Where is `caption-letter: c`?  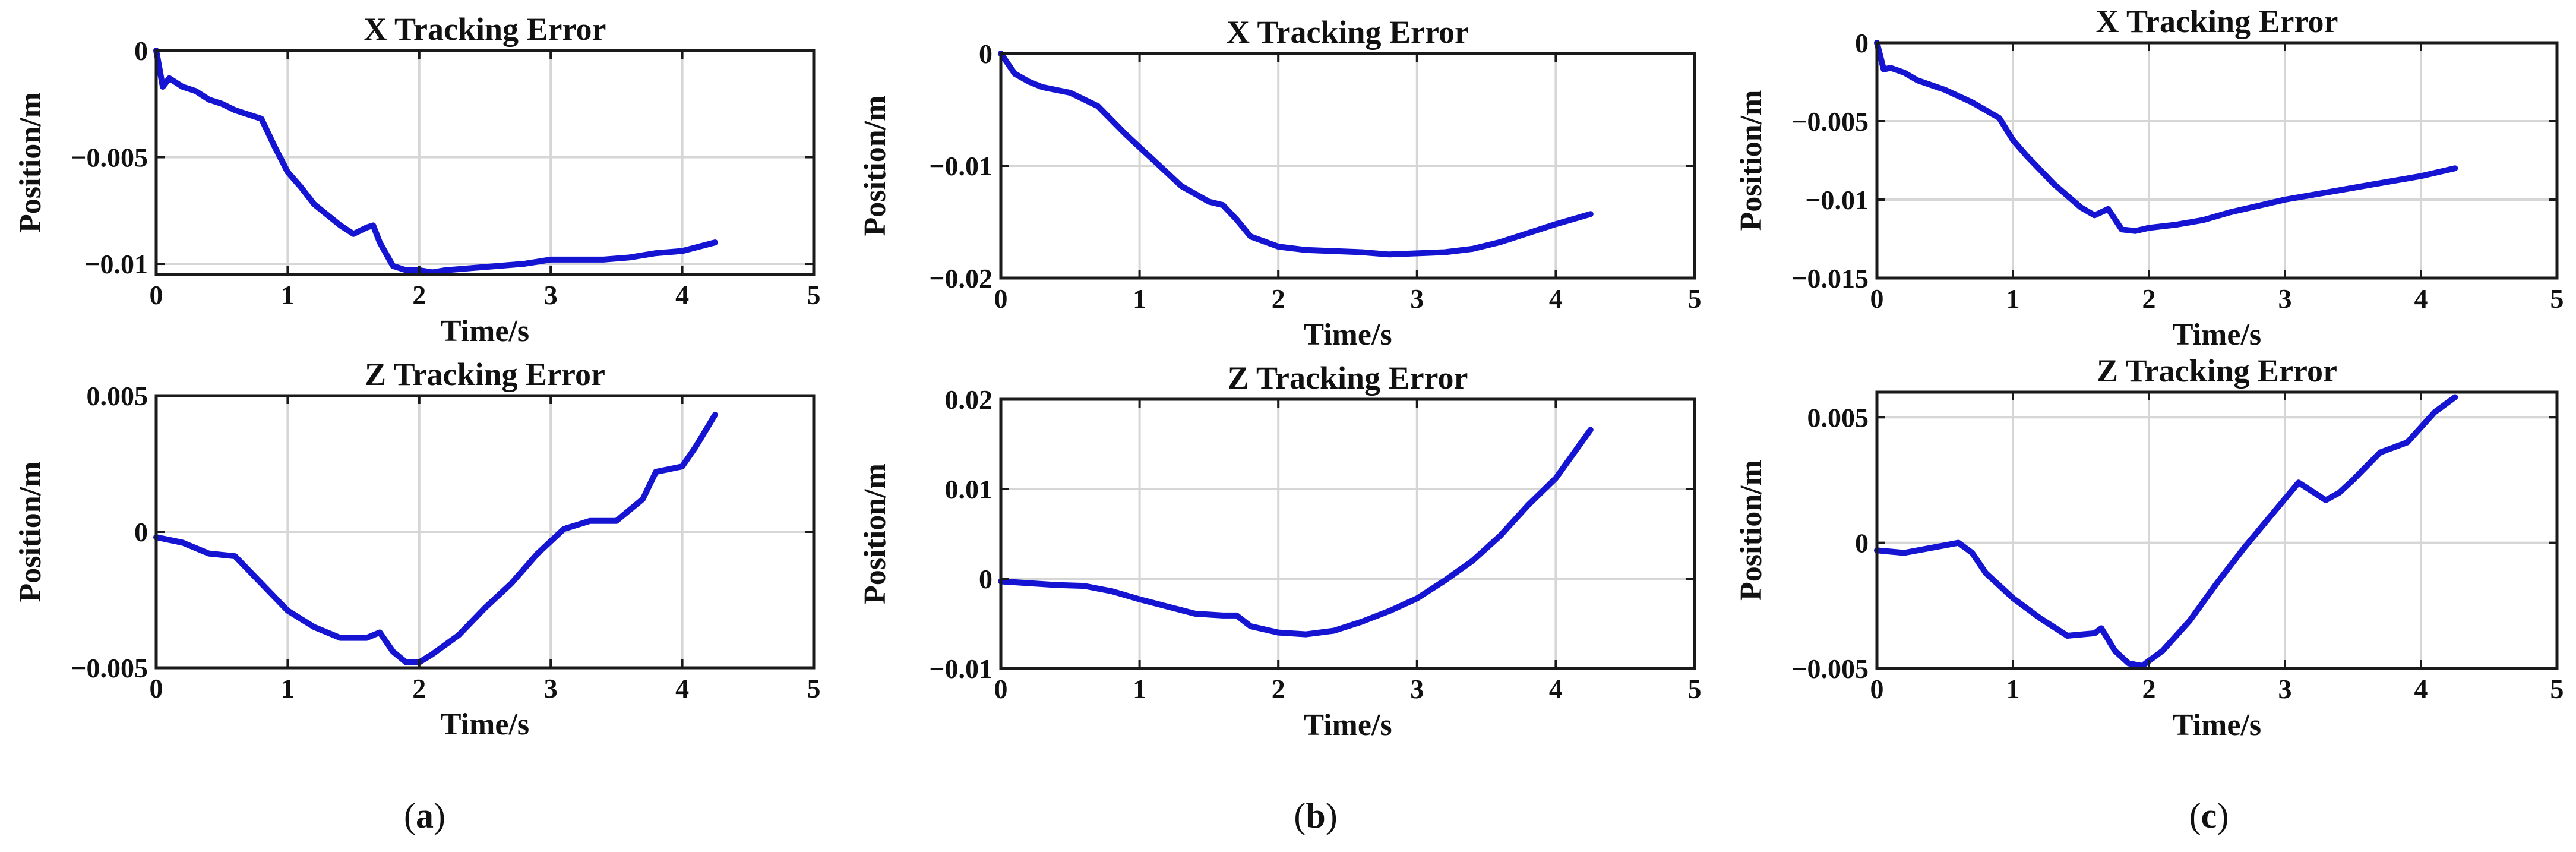 caption-letter: c is located at coordinates (2209, 815).